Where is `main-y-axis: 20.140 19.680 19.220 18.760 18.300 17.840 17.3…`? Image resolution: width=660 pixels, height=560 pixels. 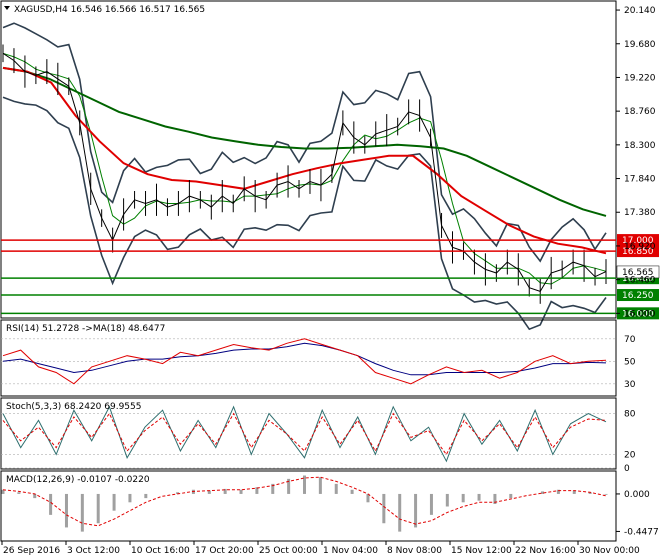
main-y-axis: 20.140 19.680 19.220 18.760 18.300 17.840 17.3… is located at coordinates (636, 162).